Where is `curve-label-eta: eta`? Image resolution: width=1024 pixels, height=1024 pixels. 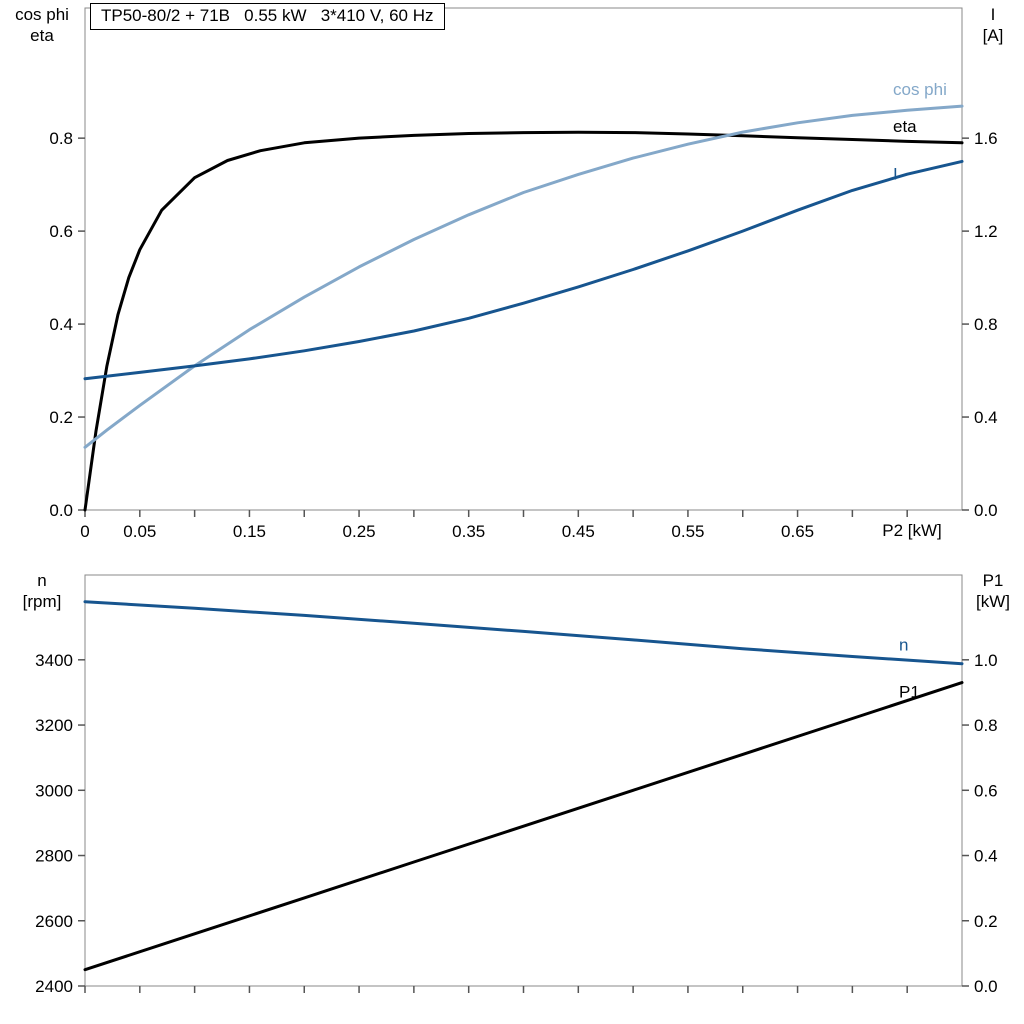
curve-label-eta: eta is located at coordinates (905, 126).